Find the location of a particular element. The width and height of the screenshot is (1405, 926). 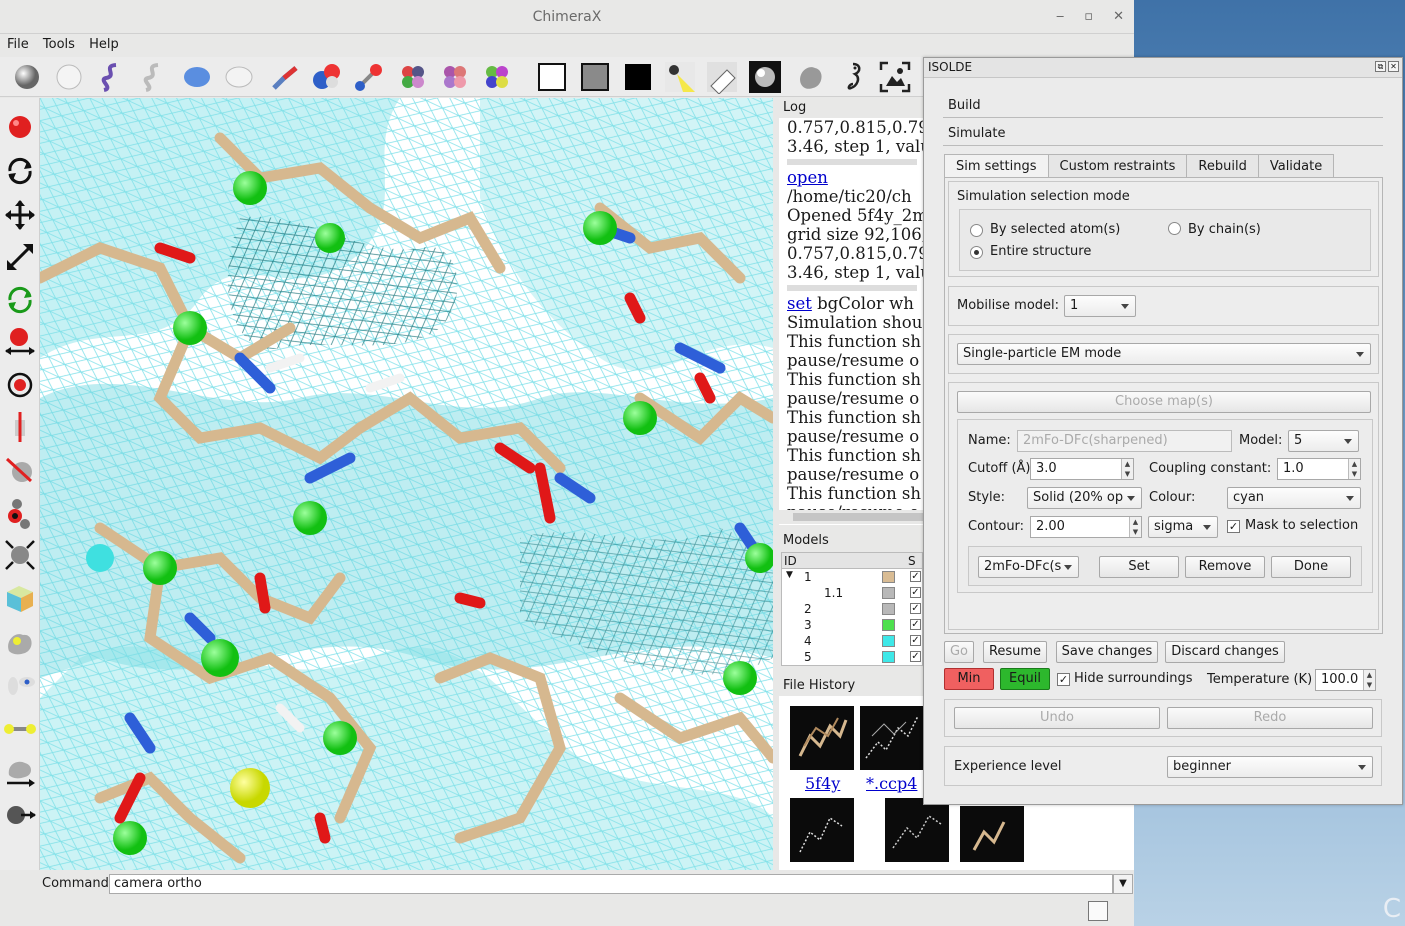

coupling-spinbox: 1.0 ▲ ▼ is located at coordinates (1319, 469).